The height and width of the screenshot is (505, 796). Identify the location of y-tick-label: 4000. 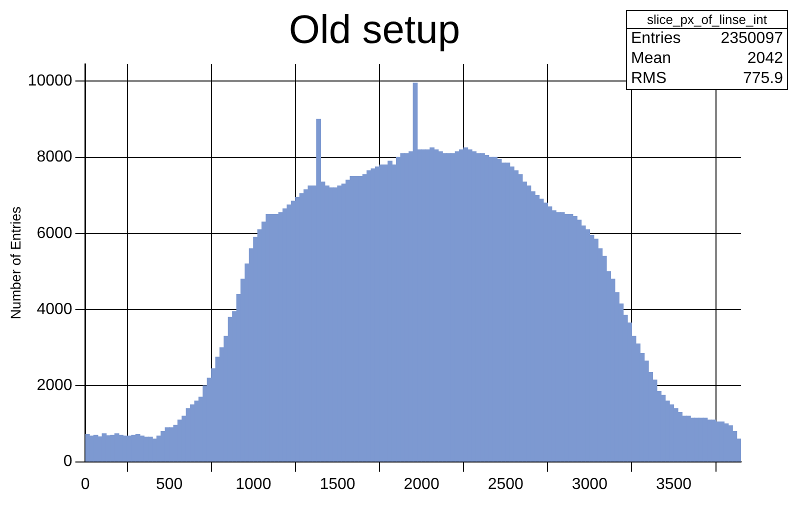
(54, 309).